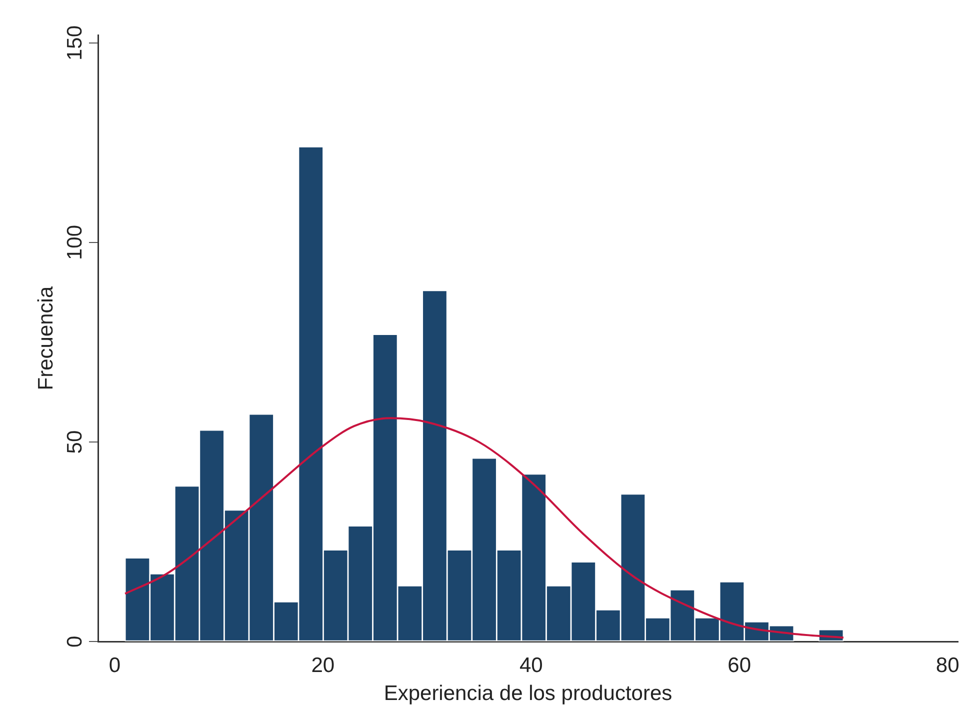 This screenshot has width=980, height=717. I want to click on x-tick-label: 40, so click(531, 665).